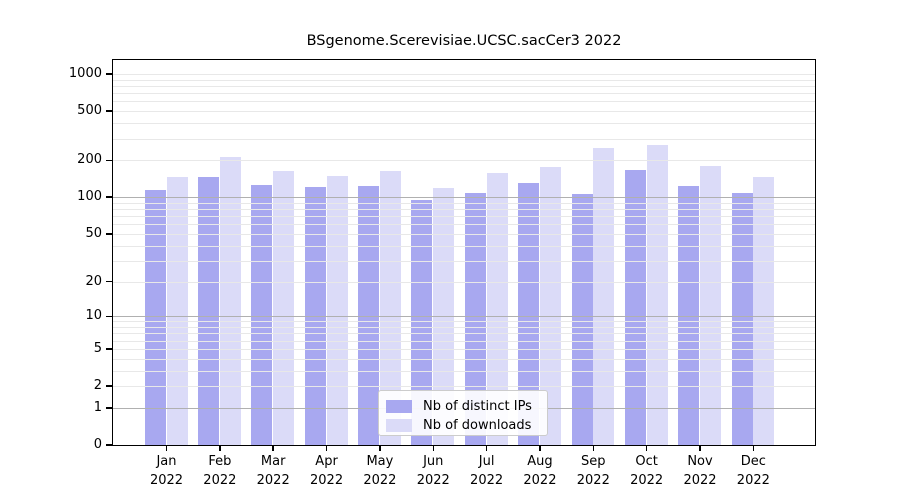 The image size is (900, 500). What do you see at coordinates (380, 471) in the screenshot?
I see `x-tick-label: May 2022` at bounding box center [380, 471].